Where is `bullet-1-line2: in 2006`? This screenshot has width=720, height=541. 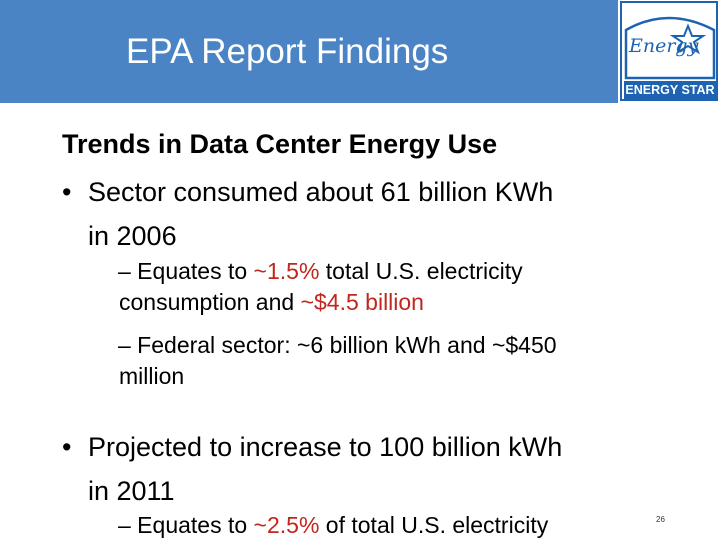
bullet-1-line2: in 2006 is located at coordinates (132, 236).